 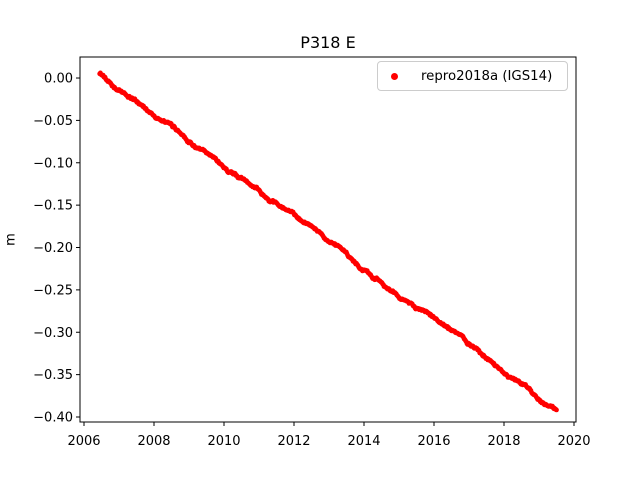 What do you see at coordinates (153, 441) in the screenshot?
I see `x-tick-label: 2008` at bounding box center [153, 441].